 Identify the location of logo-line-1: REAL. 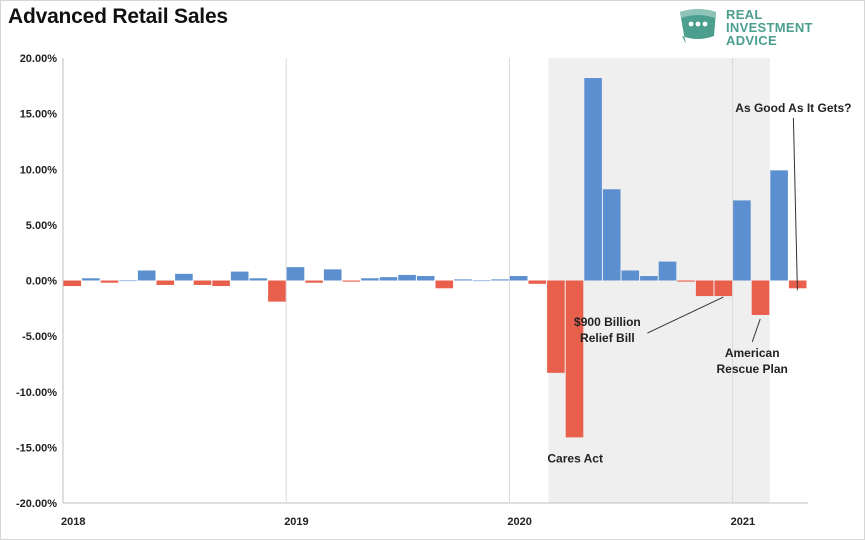
(744, 14).